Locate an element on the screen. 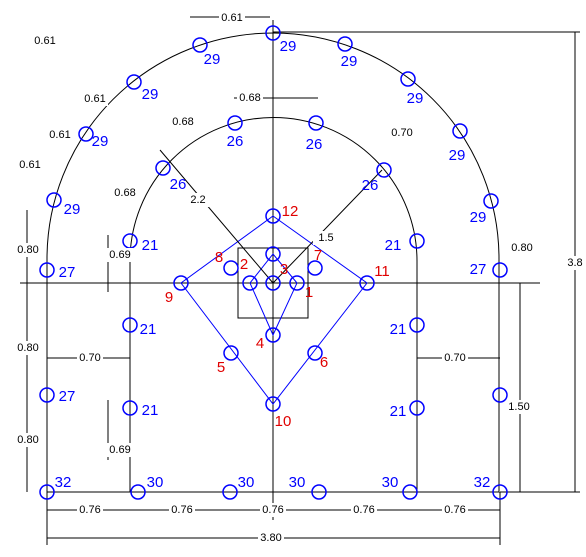  dimension-label: 1.50 is located at coordinates (518, 407).